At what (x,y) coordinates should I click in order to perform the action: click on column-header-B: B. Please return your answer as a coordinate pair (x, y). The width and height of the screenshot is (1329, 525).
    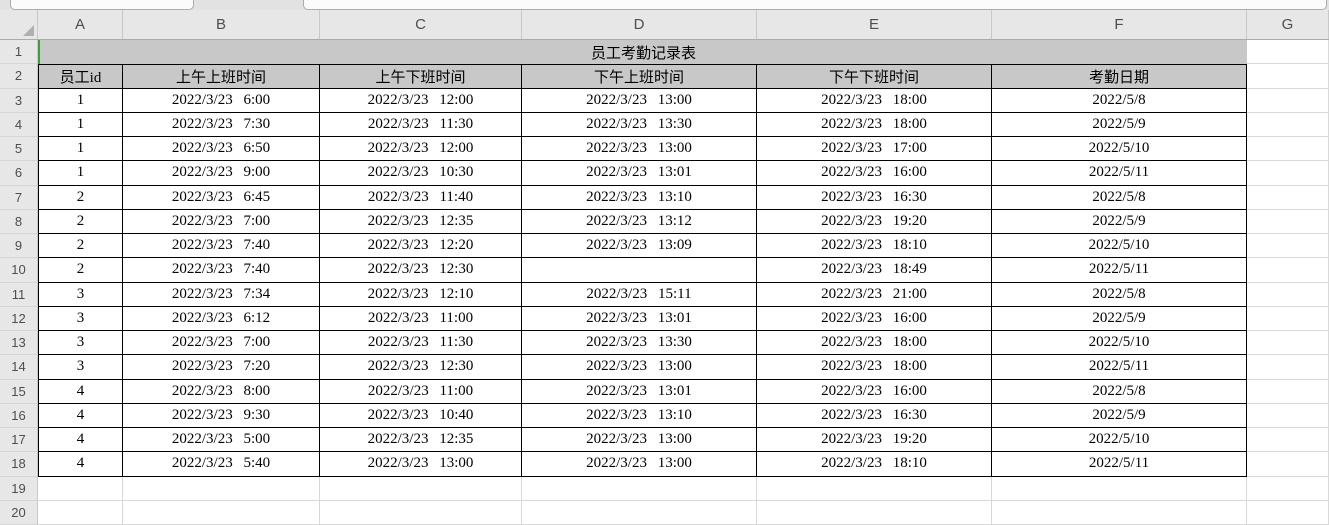
    Looking at the image, I should click on (221, 24).